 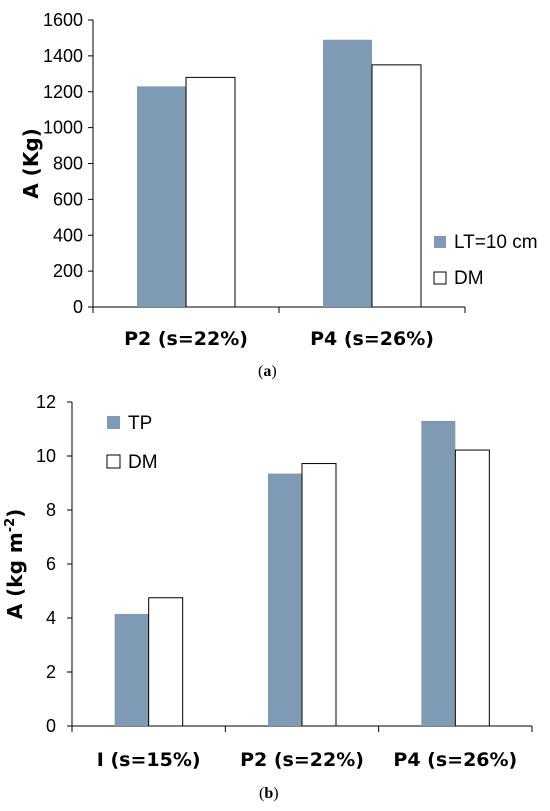 I want to click on y-tick-label: 10, so click(x=46, y=456).